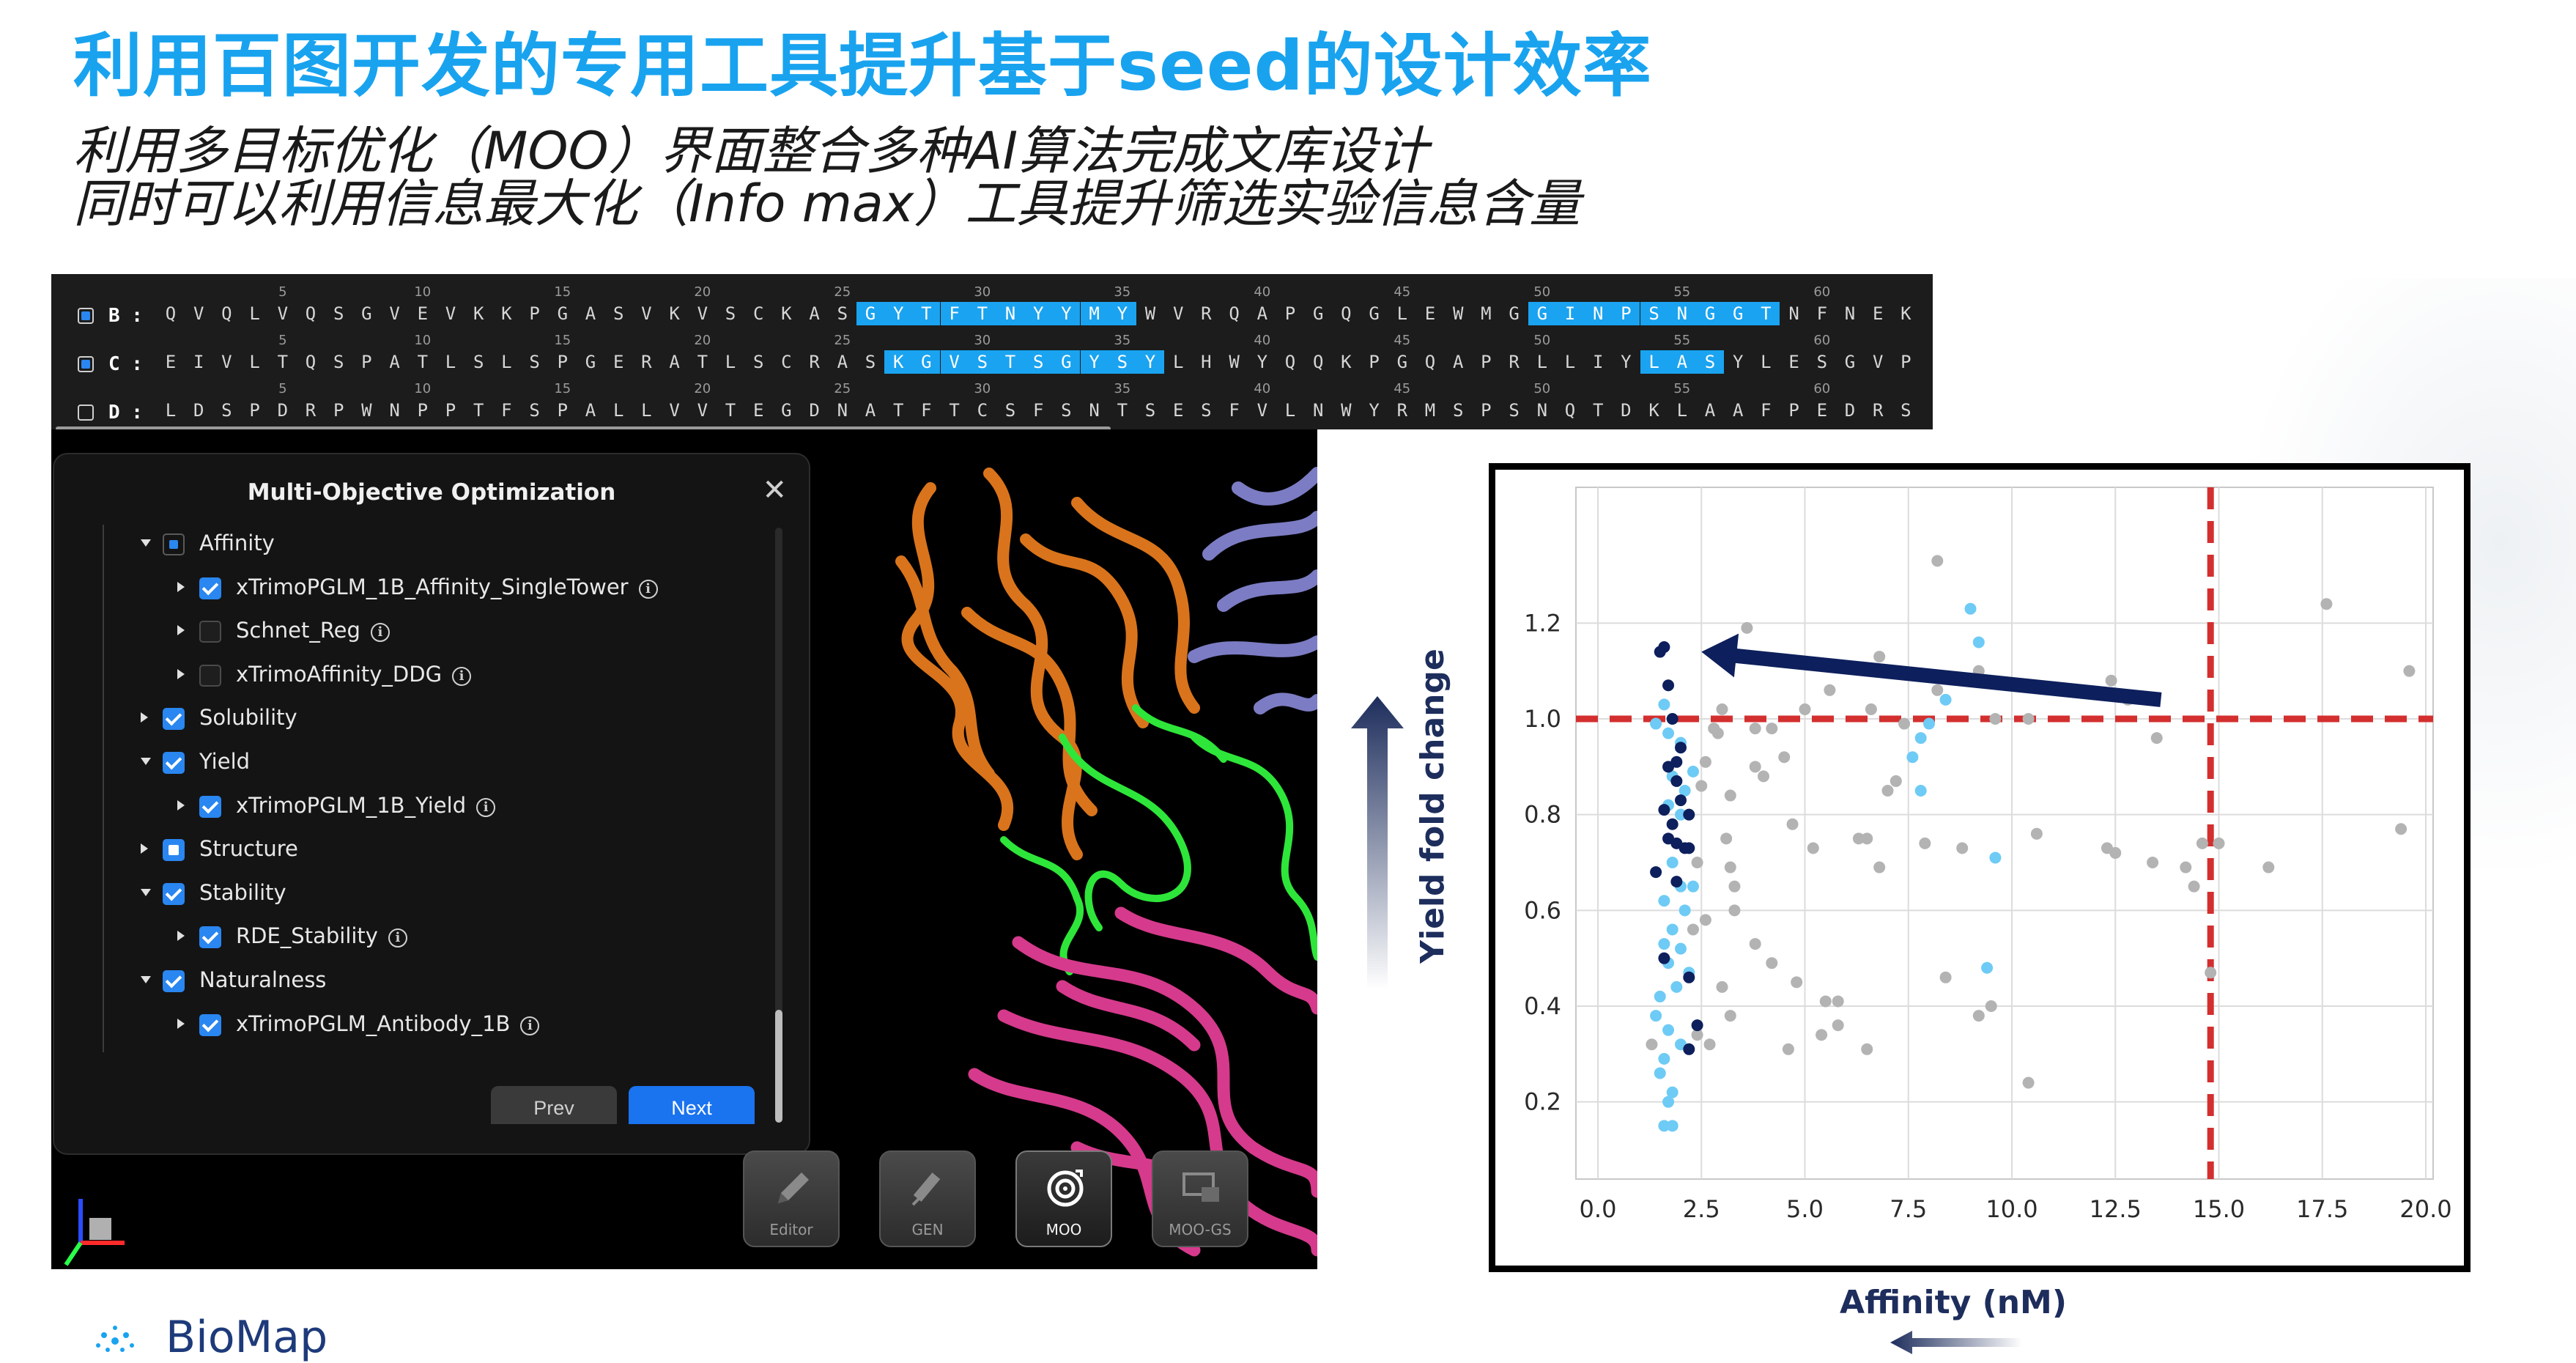 The height and width of the screenshot is (1363, 2576). Describe the element at coordinates (774, 490) in the screenshot. I see `close-icon: ✕` at that location.